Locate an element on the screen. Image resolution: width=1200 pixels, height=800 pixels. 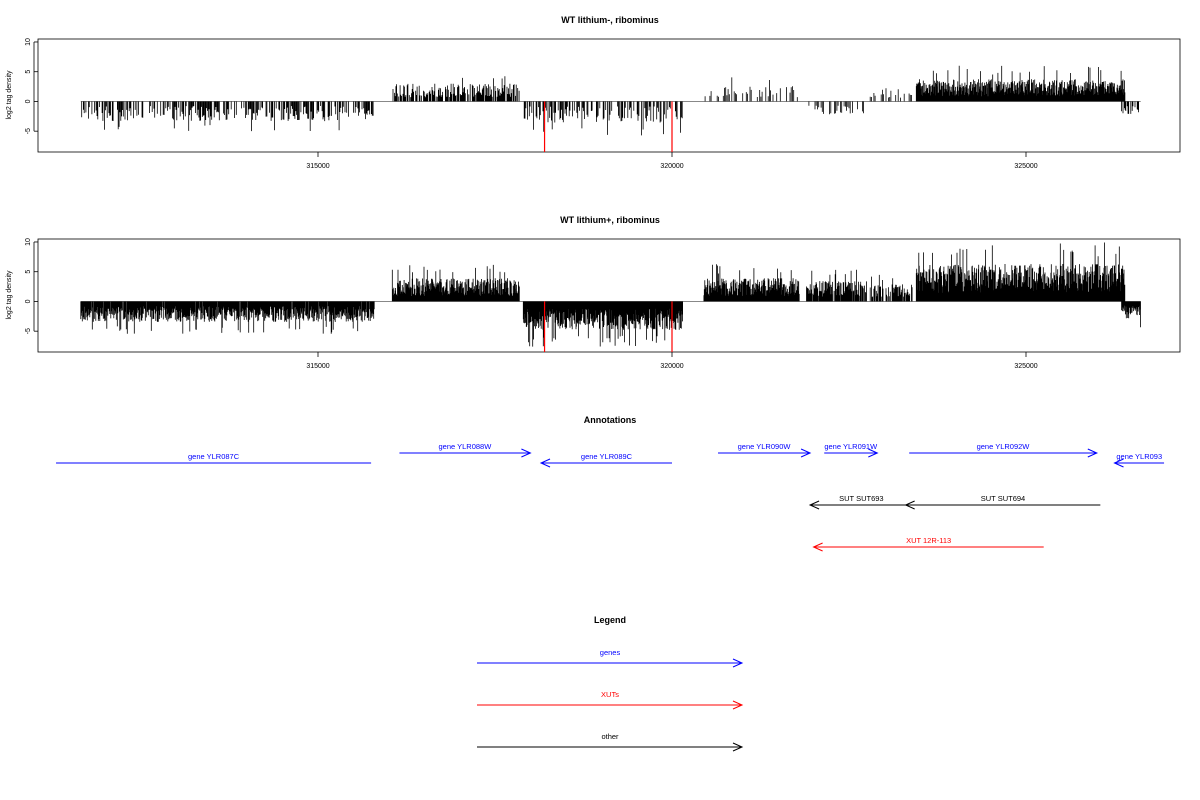
legend-item: genes is located at coordinates (610, 658).